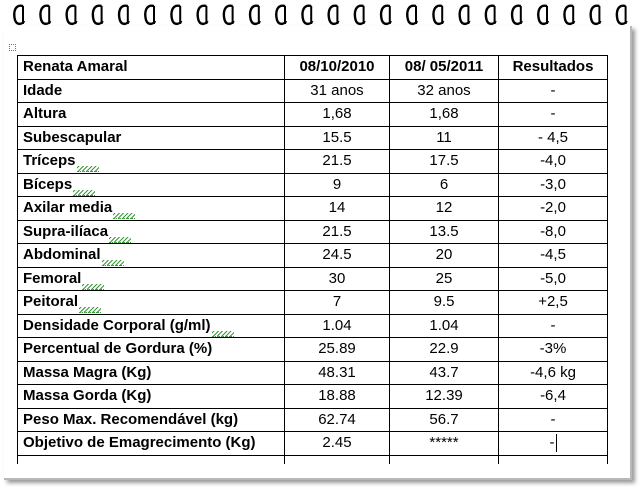 The width and height of the screenshot is (642, 487). I want to click on result: -4,6 kg, so click(553, 372).